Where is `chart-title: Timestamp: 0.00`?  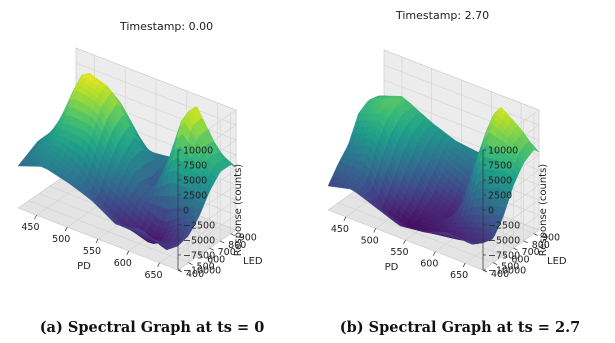
chart-title: Timestamp: 0.00 is located at coordinates (166, 26).